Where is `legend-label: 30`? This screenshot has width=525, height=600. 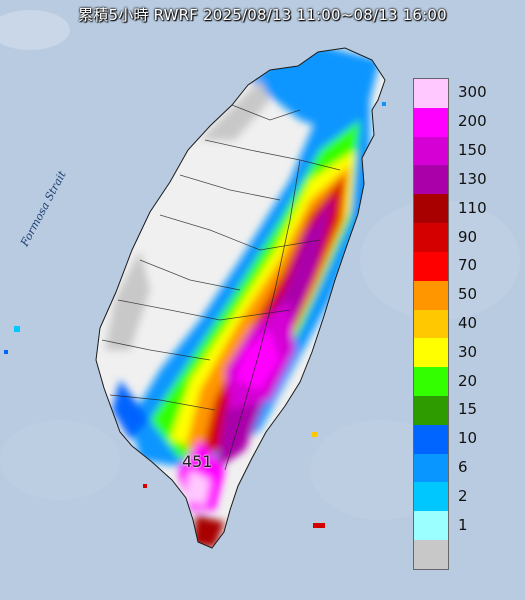
legend-label: 30 is located at coordinates (468, 351).